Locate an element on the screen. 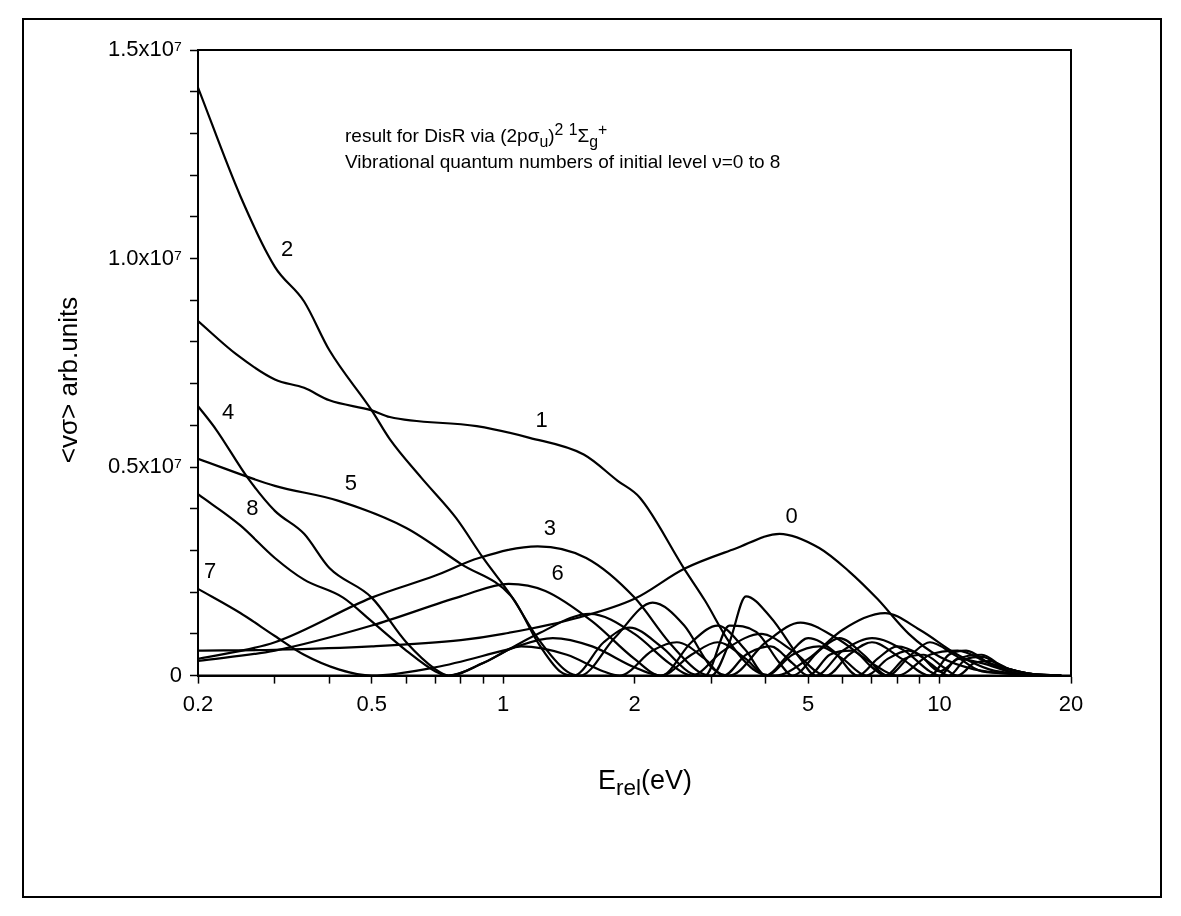 The image size is (1181, 916). annotation: 2 is located at coordinates (287, 248).